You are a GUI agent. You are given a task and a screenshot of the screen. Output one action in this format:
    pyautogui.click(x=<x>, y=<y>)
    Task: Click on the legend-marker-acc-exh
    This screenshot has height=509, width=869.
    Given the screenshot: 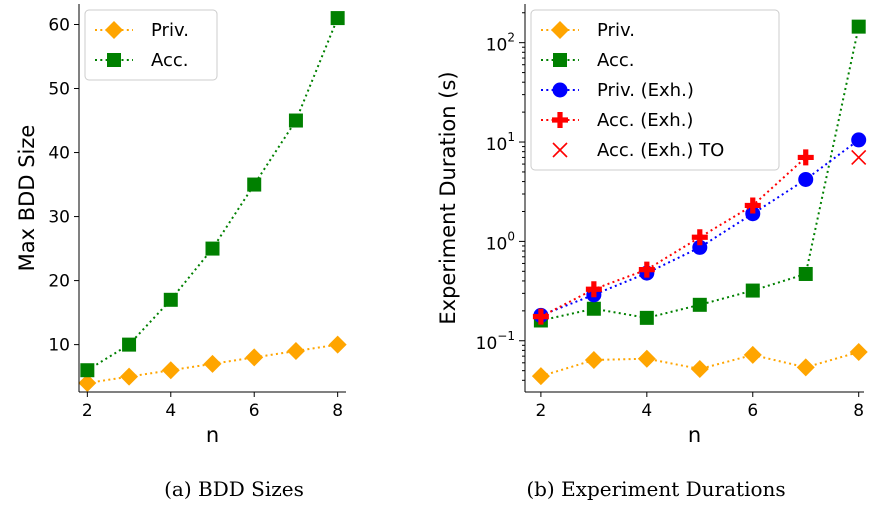 What is the action you would take?
    pyautogui.click(x=560, y=120)
    